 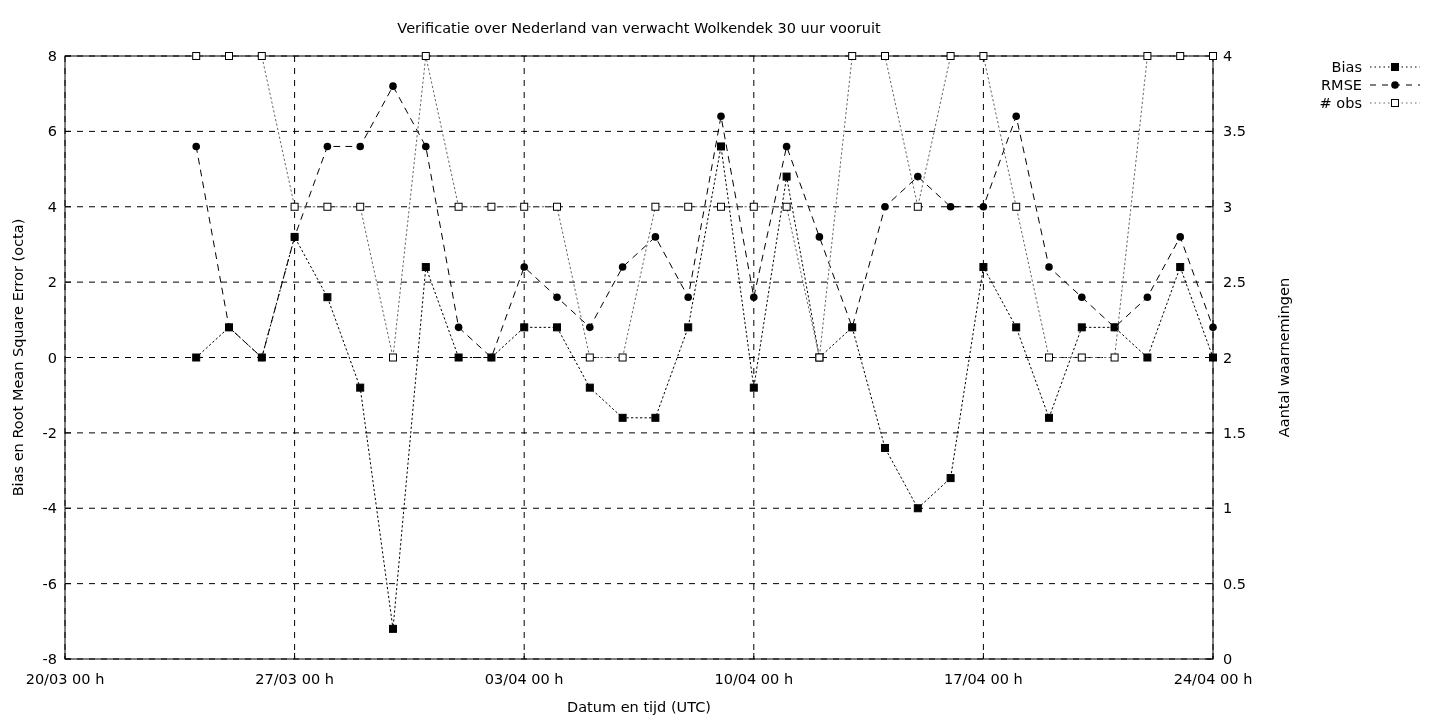 What do you see at coordinates (1228, 508) in the screenshot?
I see `y2-tick-label: 1` at bounding box center [1228, 508].